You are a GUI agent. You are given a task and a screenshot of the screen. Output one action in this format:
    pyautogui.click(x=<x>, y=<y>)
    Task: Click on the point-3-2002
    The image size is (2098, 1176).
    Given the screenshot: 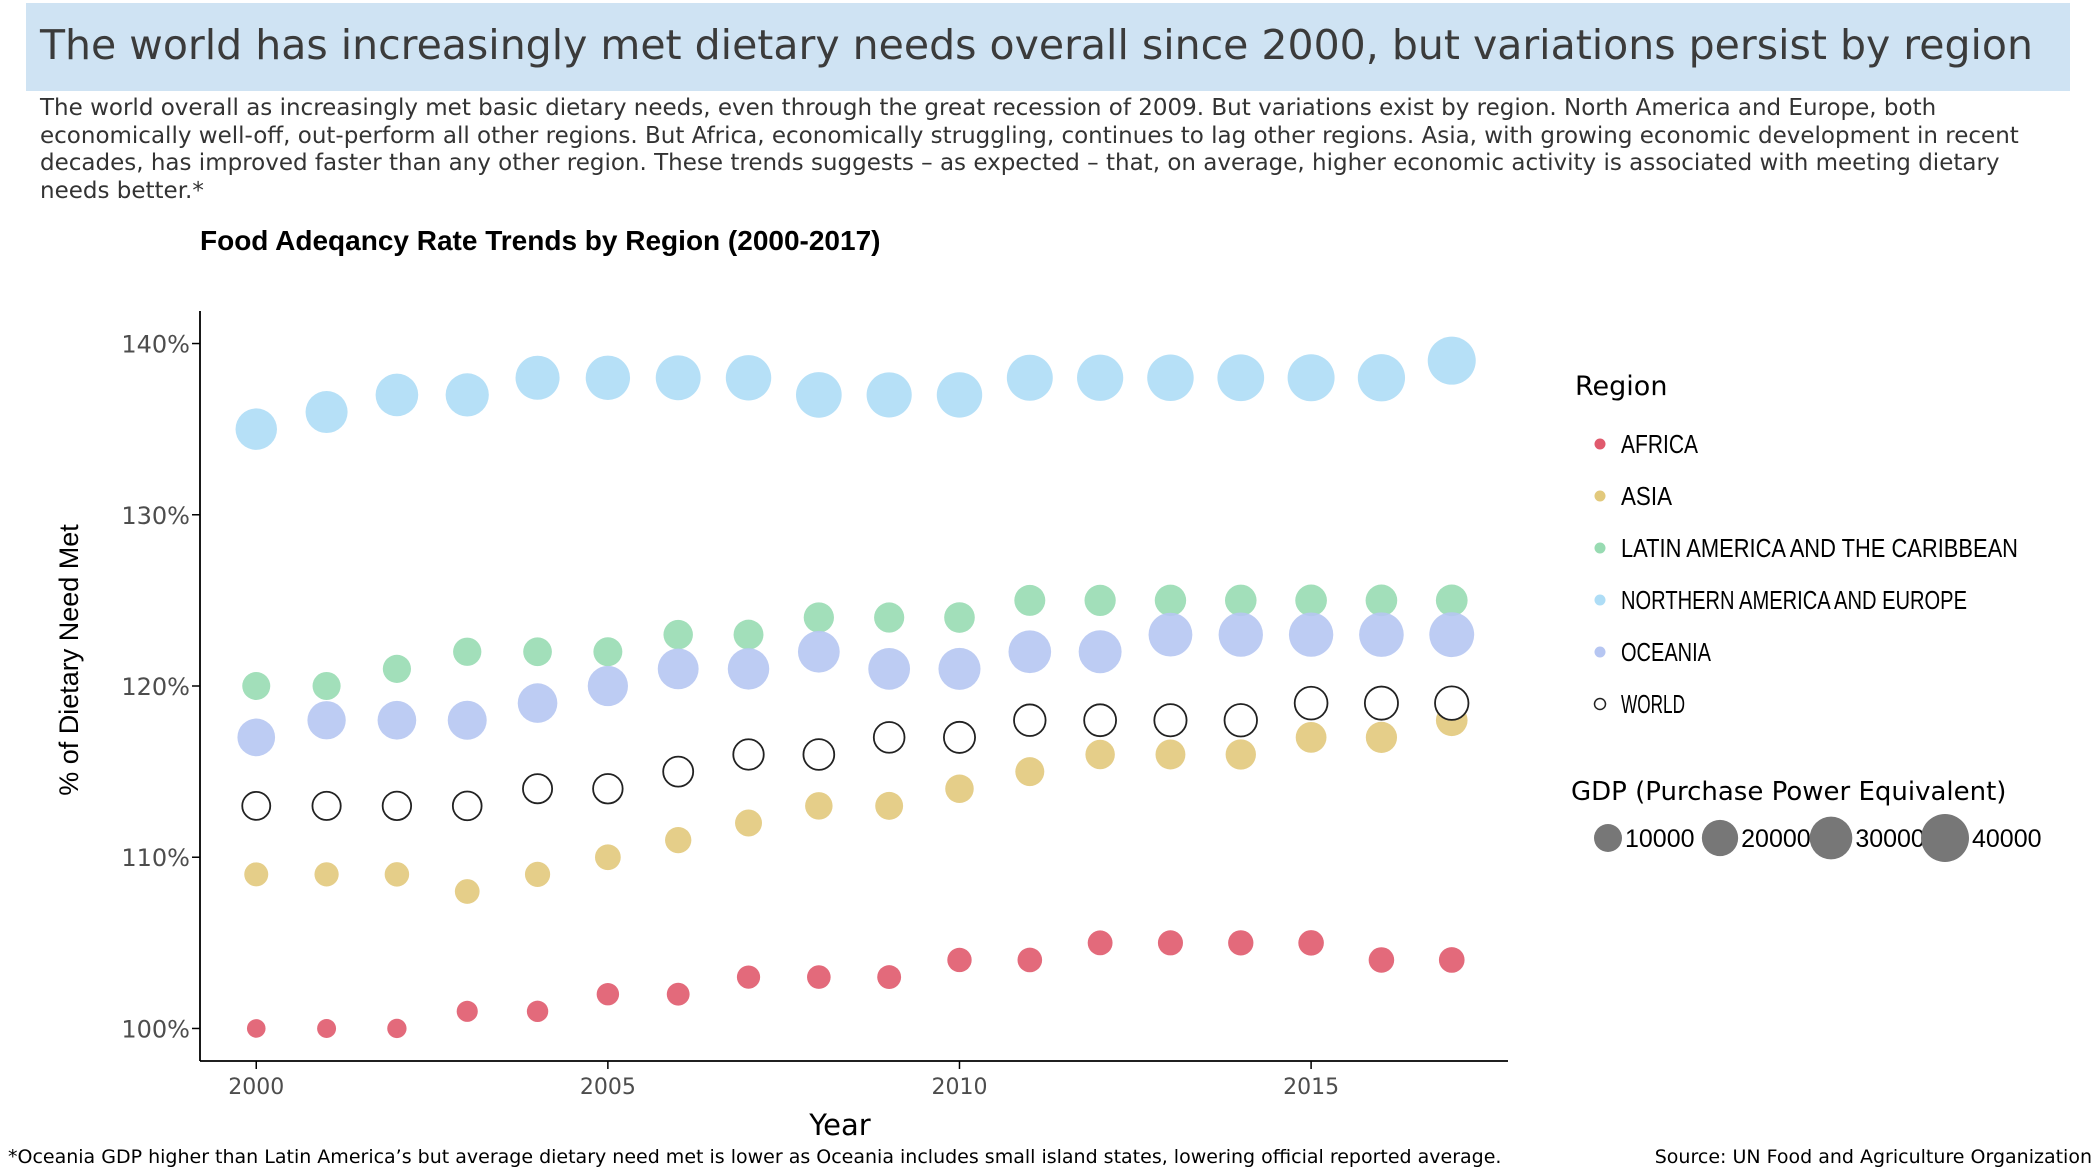 What is the action you would take?
    pyautogui.click(x=397, y=395)
    